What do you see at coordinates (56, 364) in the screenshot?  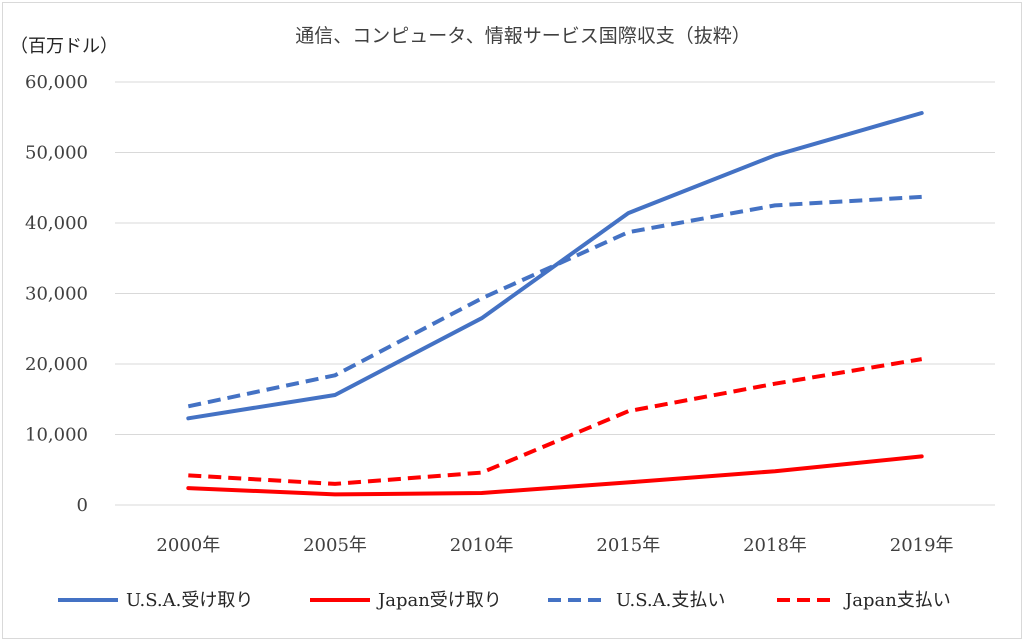 I see `y-tick-label: 20,000` at bounding box center [56, 364].